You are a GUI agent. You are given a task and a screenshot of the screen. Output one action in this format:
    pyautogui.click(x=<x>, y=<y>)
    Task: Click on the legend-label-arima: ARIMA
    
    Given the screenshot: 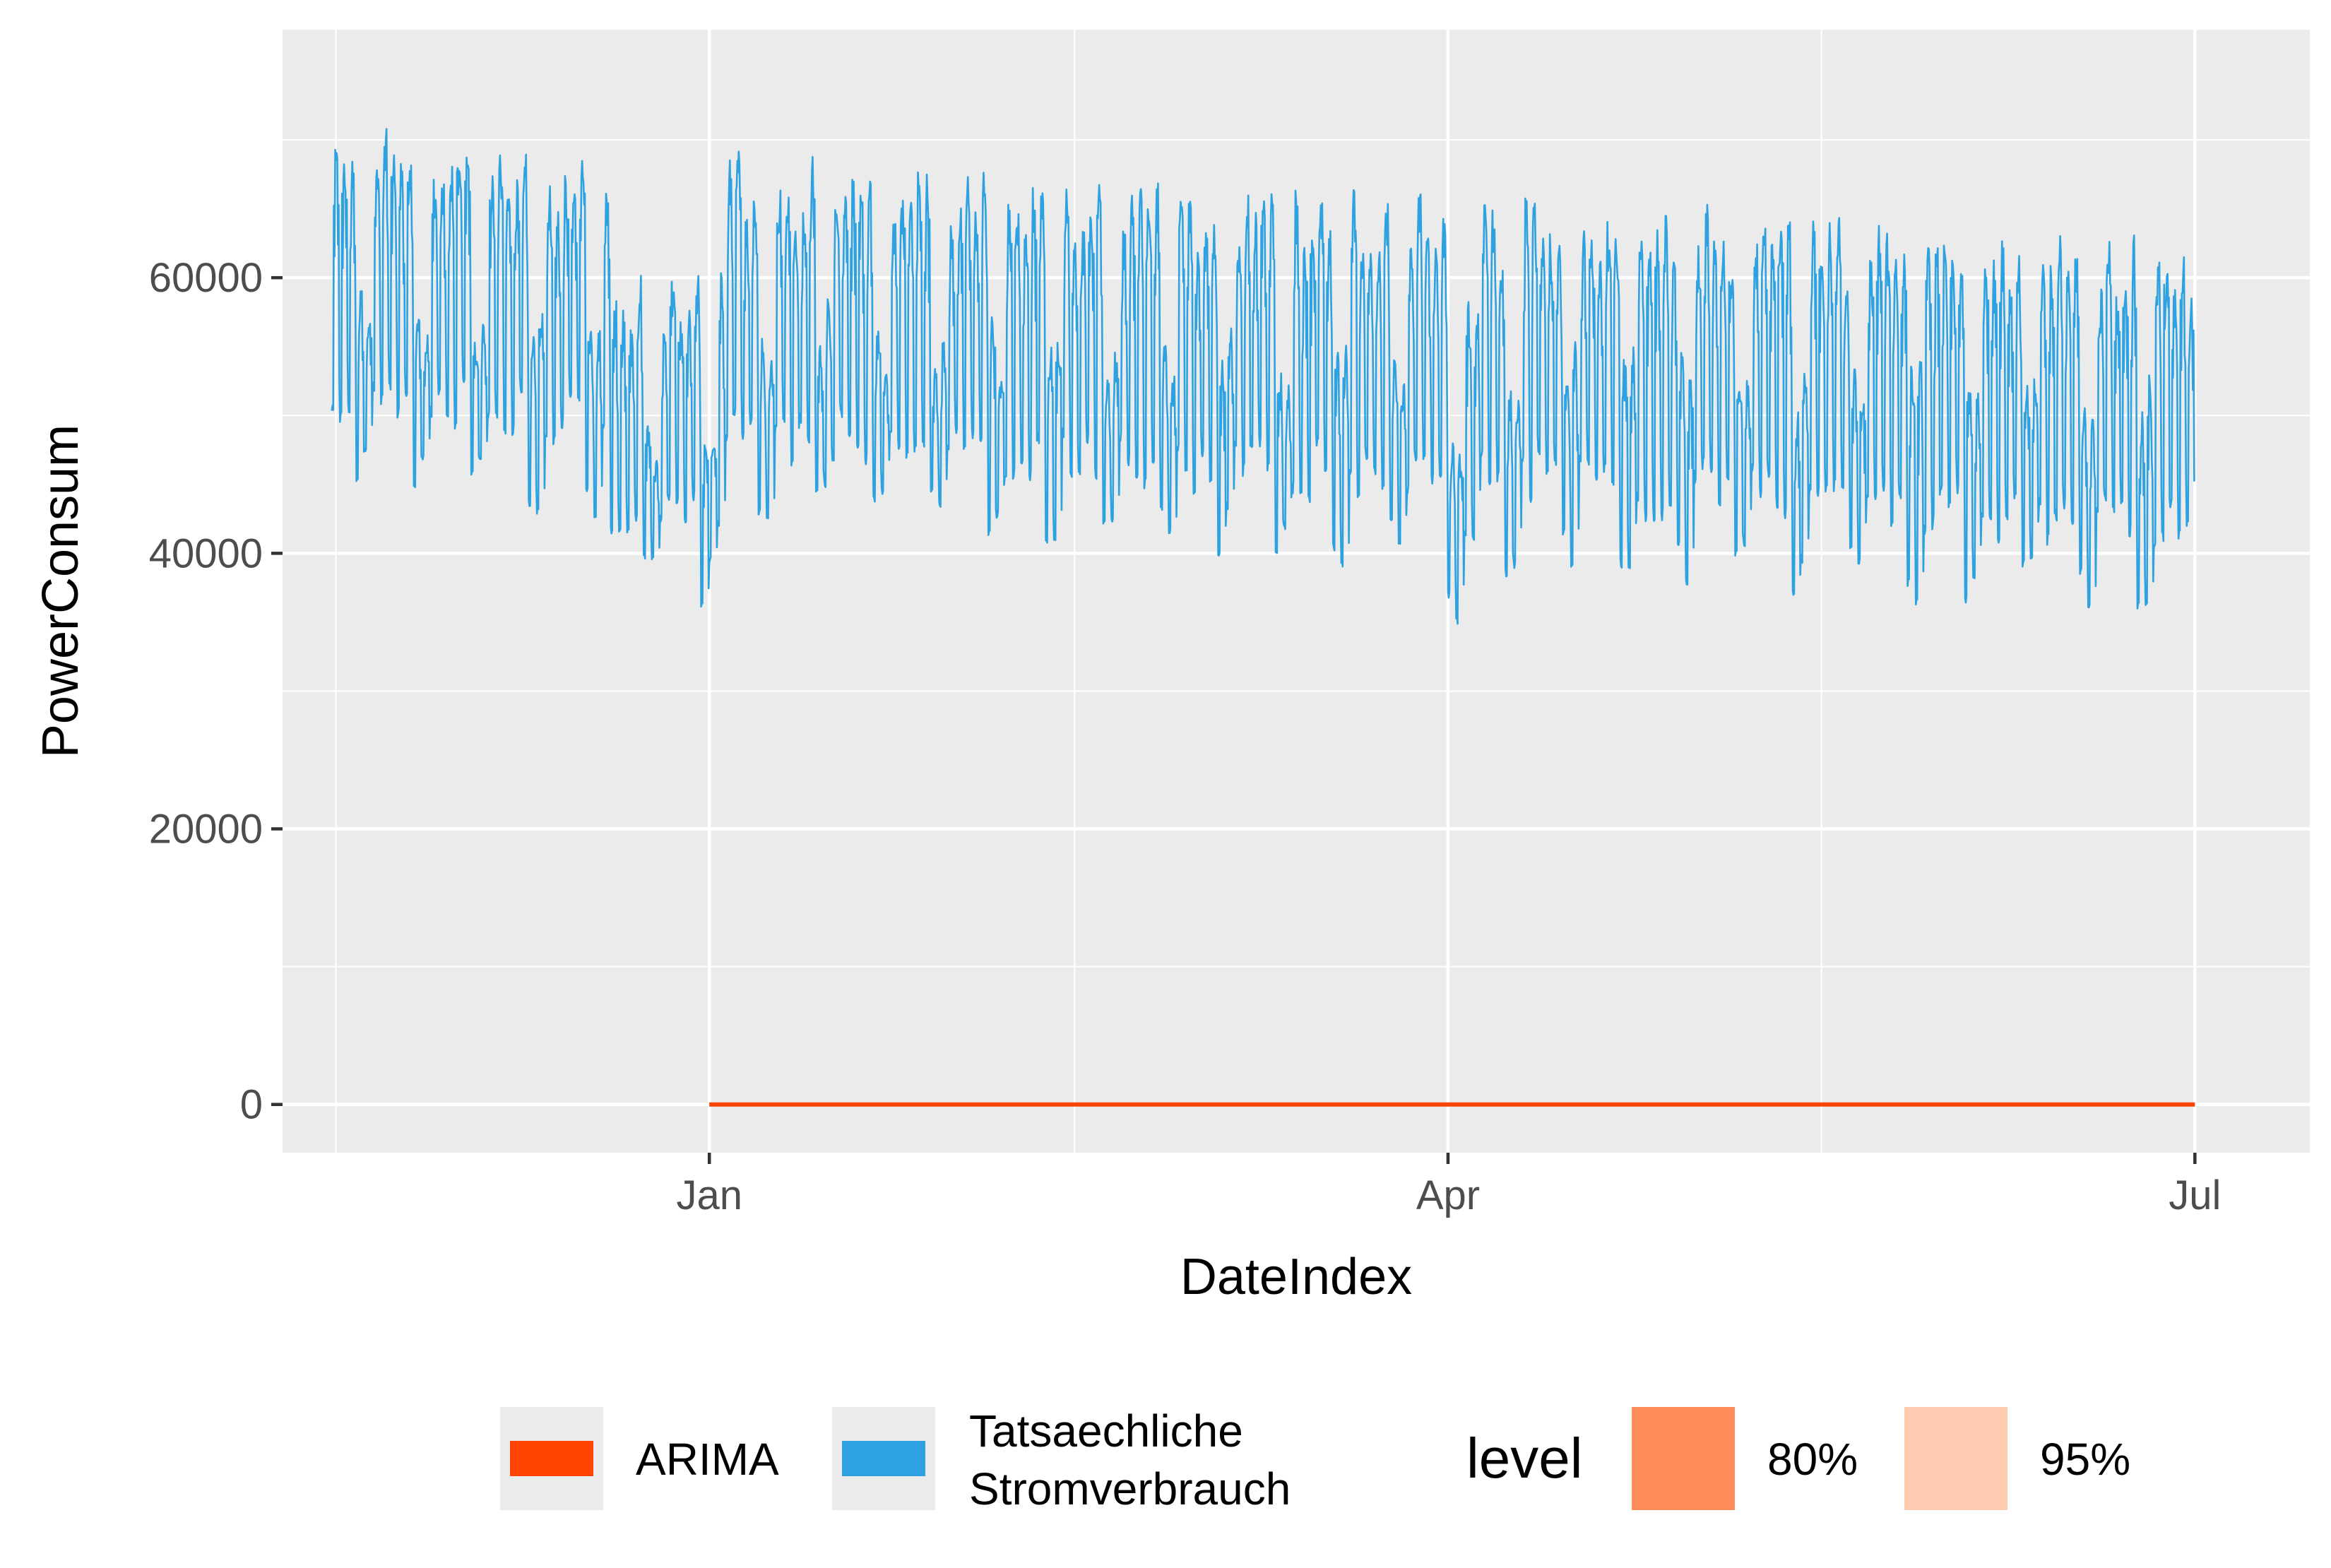 What is the action you would take?
    pyautogui.click(x=707, y=1459)
    